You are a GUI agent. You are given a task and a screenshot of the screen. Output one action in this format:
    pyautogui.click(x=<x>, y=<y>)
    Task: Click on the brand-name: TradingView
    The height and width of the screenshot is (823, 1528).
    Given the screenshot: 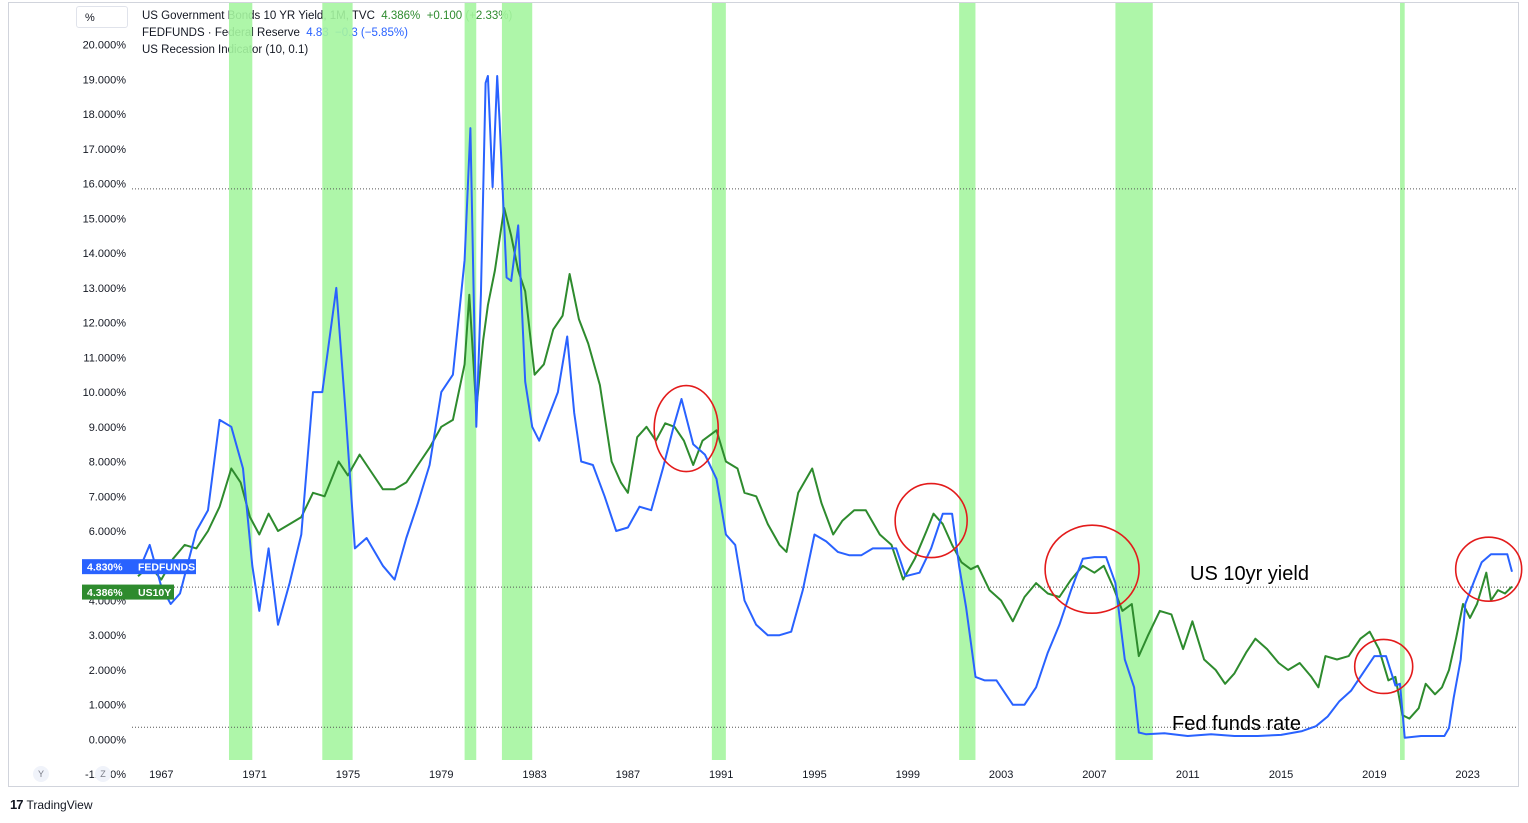 What is the action you would take?
    pyautogui.click(x=59, y=804)
    